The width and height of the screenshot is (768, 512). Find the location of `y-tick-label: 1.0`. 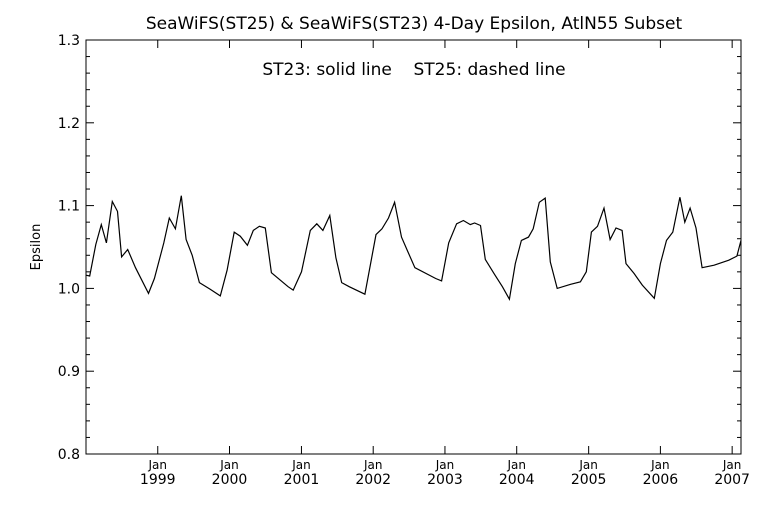

y-tick-label: 1.0 is located at coordinates (69, 289).